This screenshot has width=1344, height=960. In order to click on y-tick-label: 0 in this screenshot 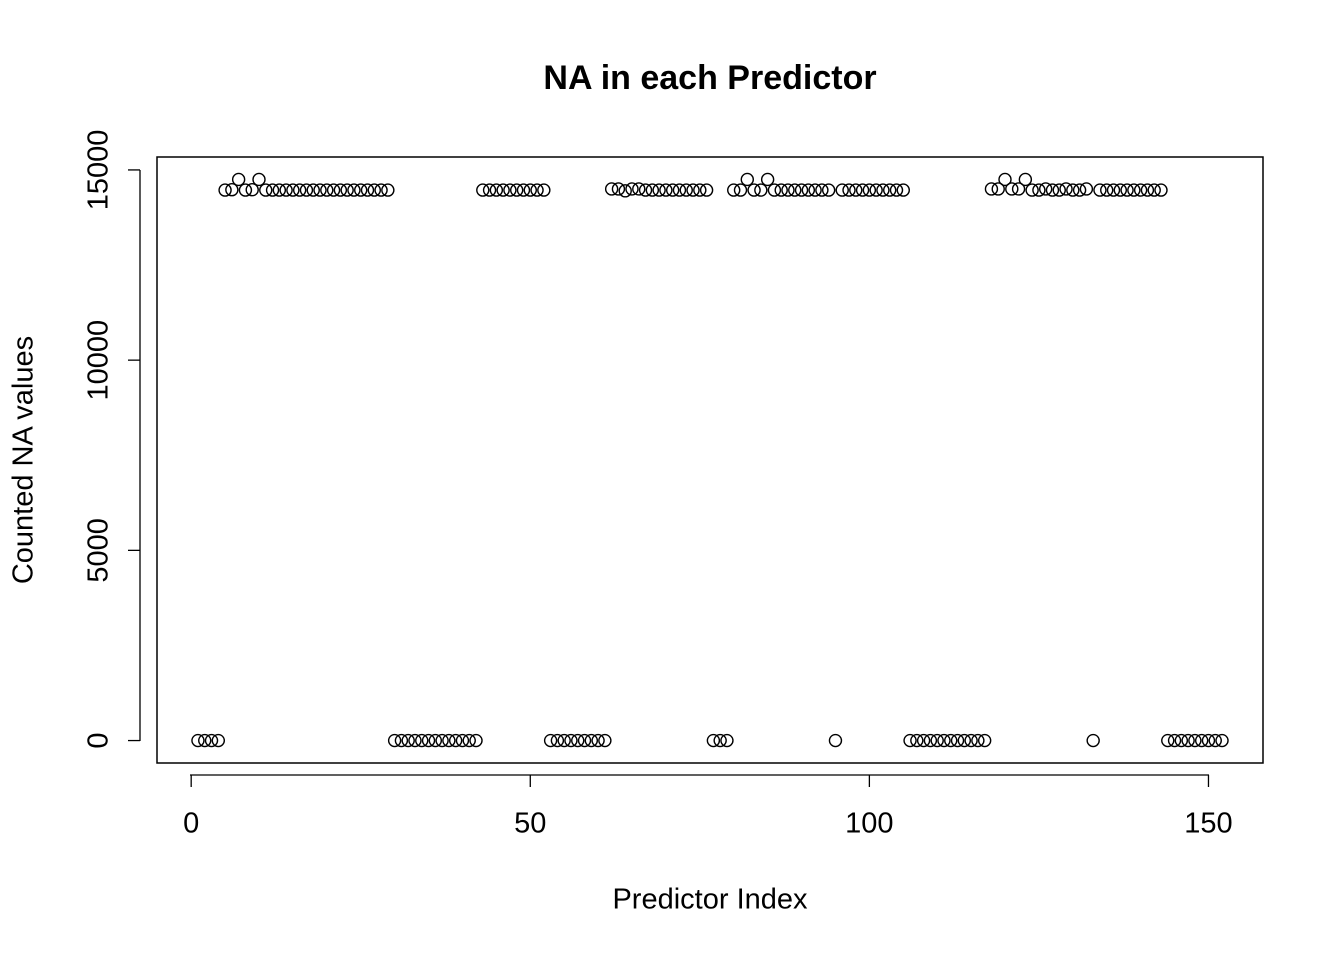, I will do `click(99, 740)`.